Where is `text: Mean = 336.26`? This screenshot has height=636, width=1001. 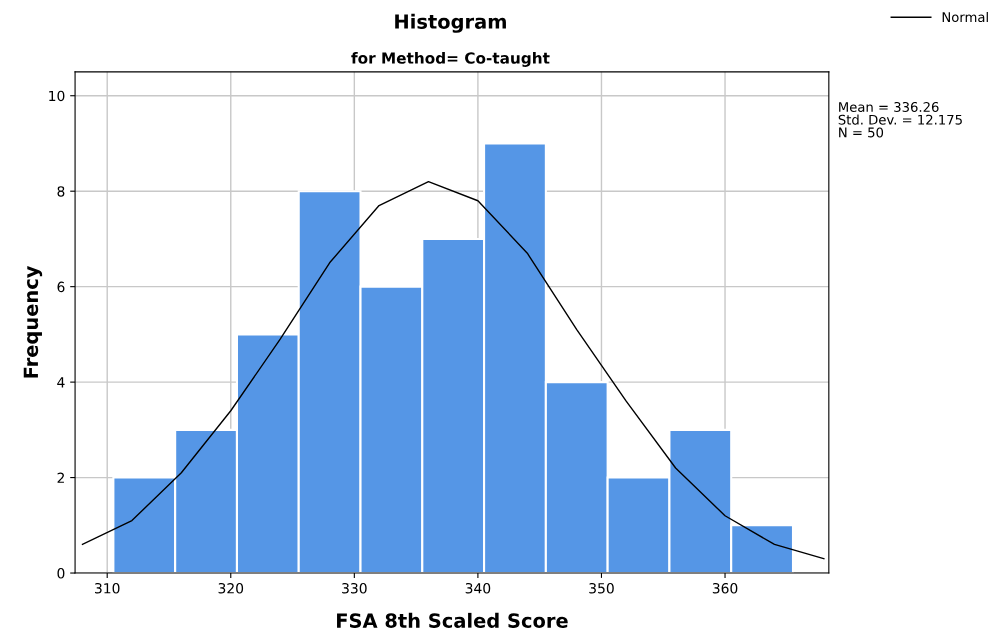
text: Mean = 336.26 is located at coordinates (889, 106).